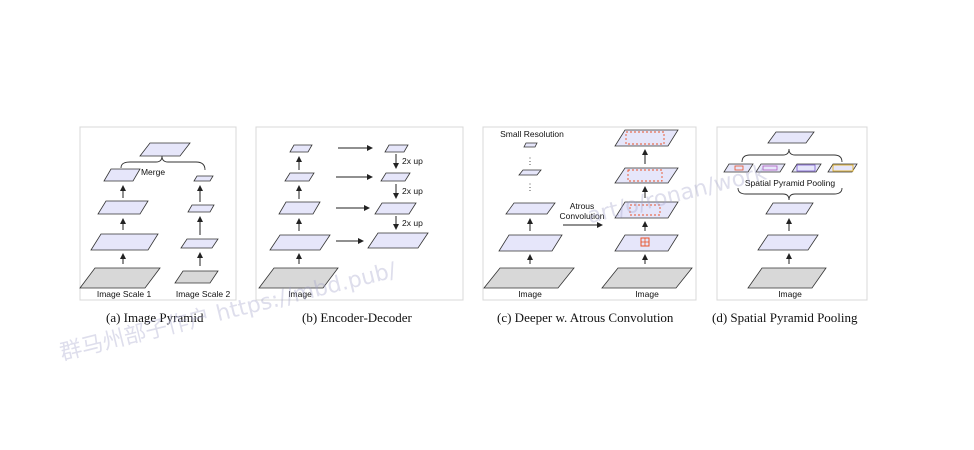  Describe the element at coordinates (124, 294) in the screenshot. I see `image-scale-1-label: Image Scale 1` at that location.